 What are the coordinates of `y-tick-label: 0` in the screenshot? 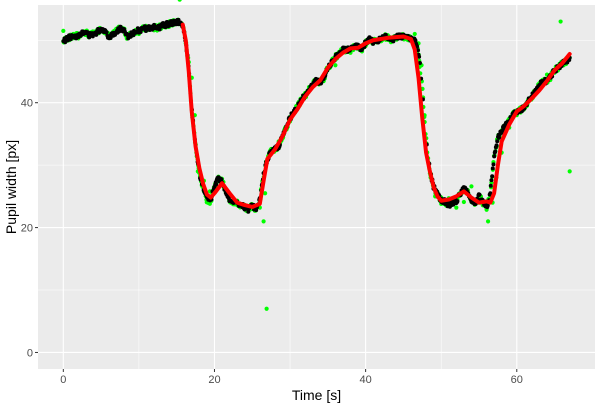 It's located at (30, 353).